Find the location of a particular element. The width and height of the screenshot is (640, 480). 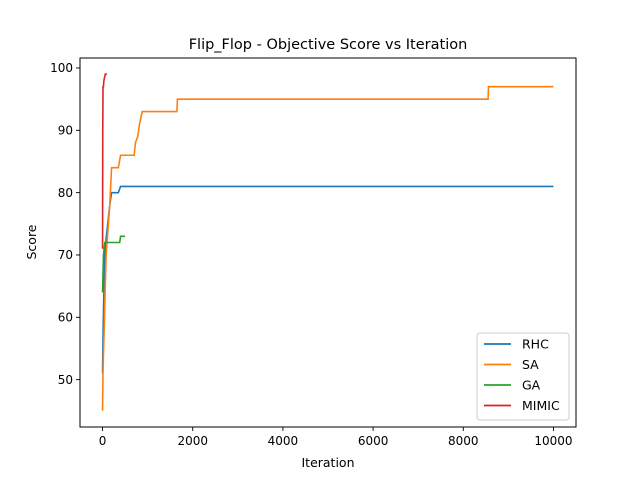

x-tick-label: 4000 is located at coordinates (283, 441).